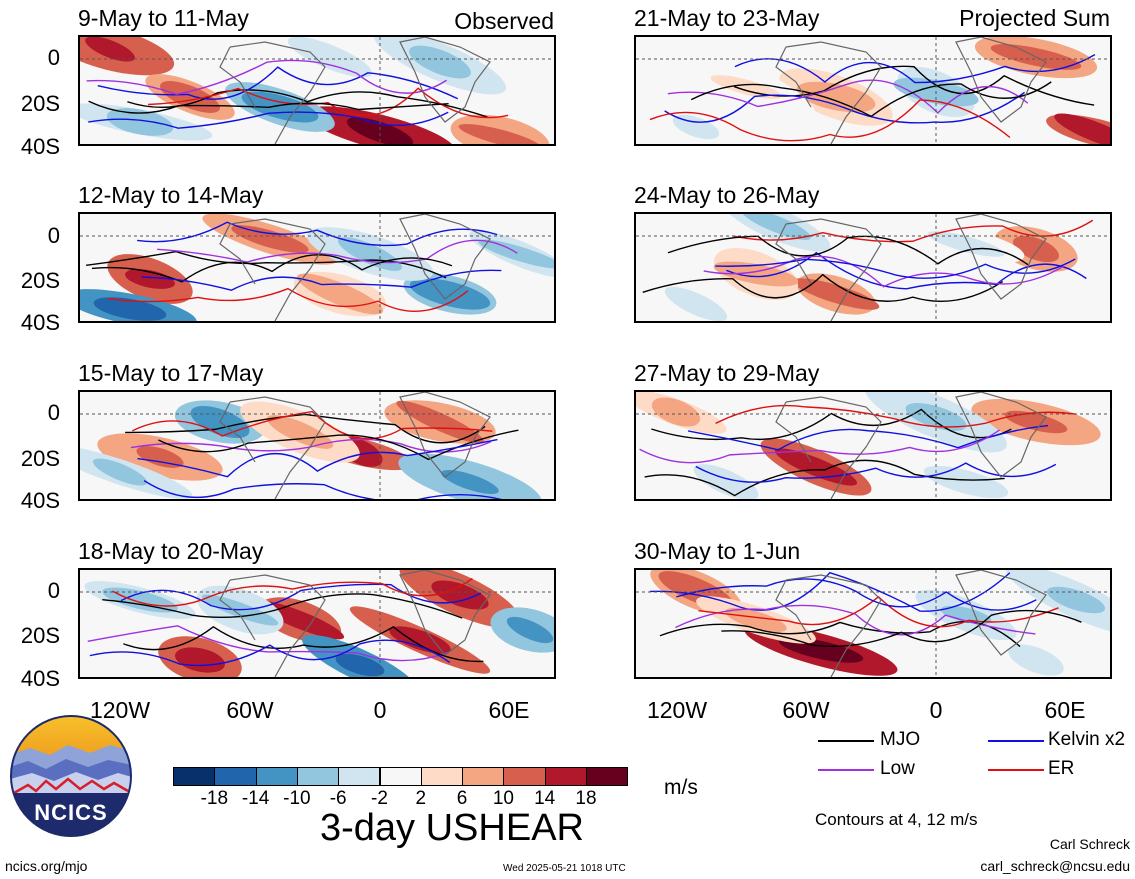  What do you see at coordinates (1061, 768) in the screenshot?
I see `legend-label-er: ER` at bounding box center [1061, 768].